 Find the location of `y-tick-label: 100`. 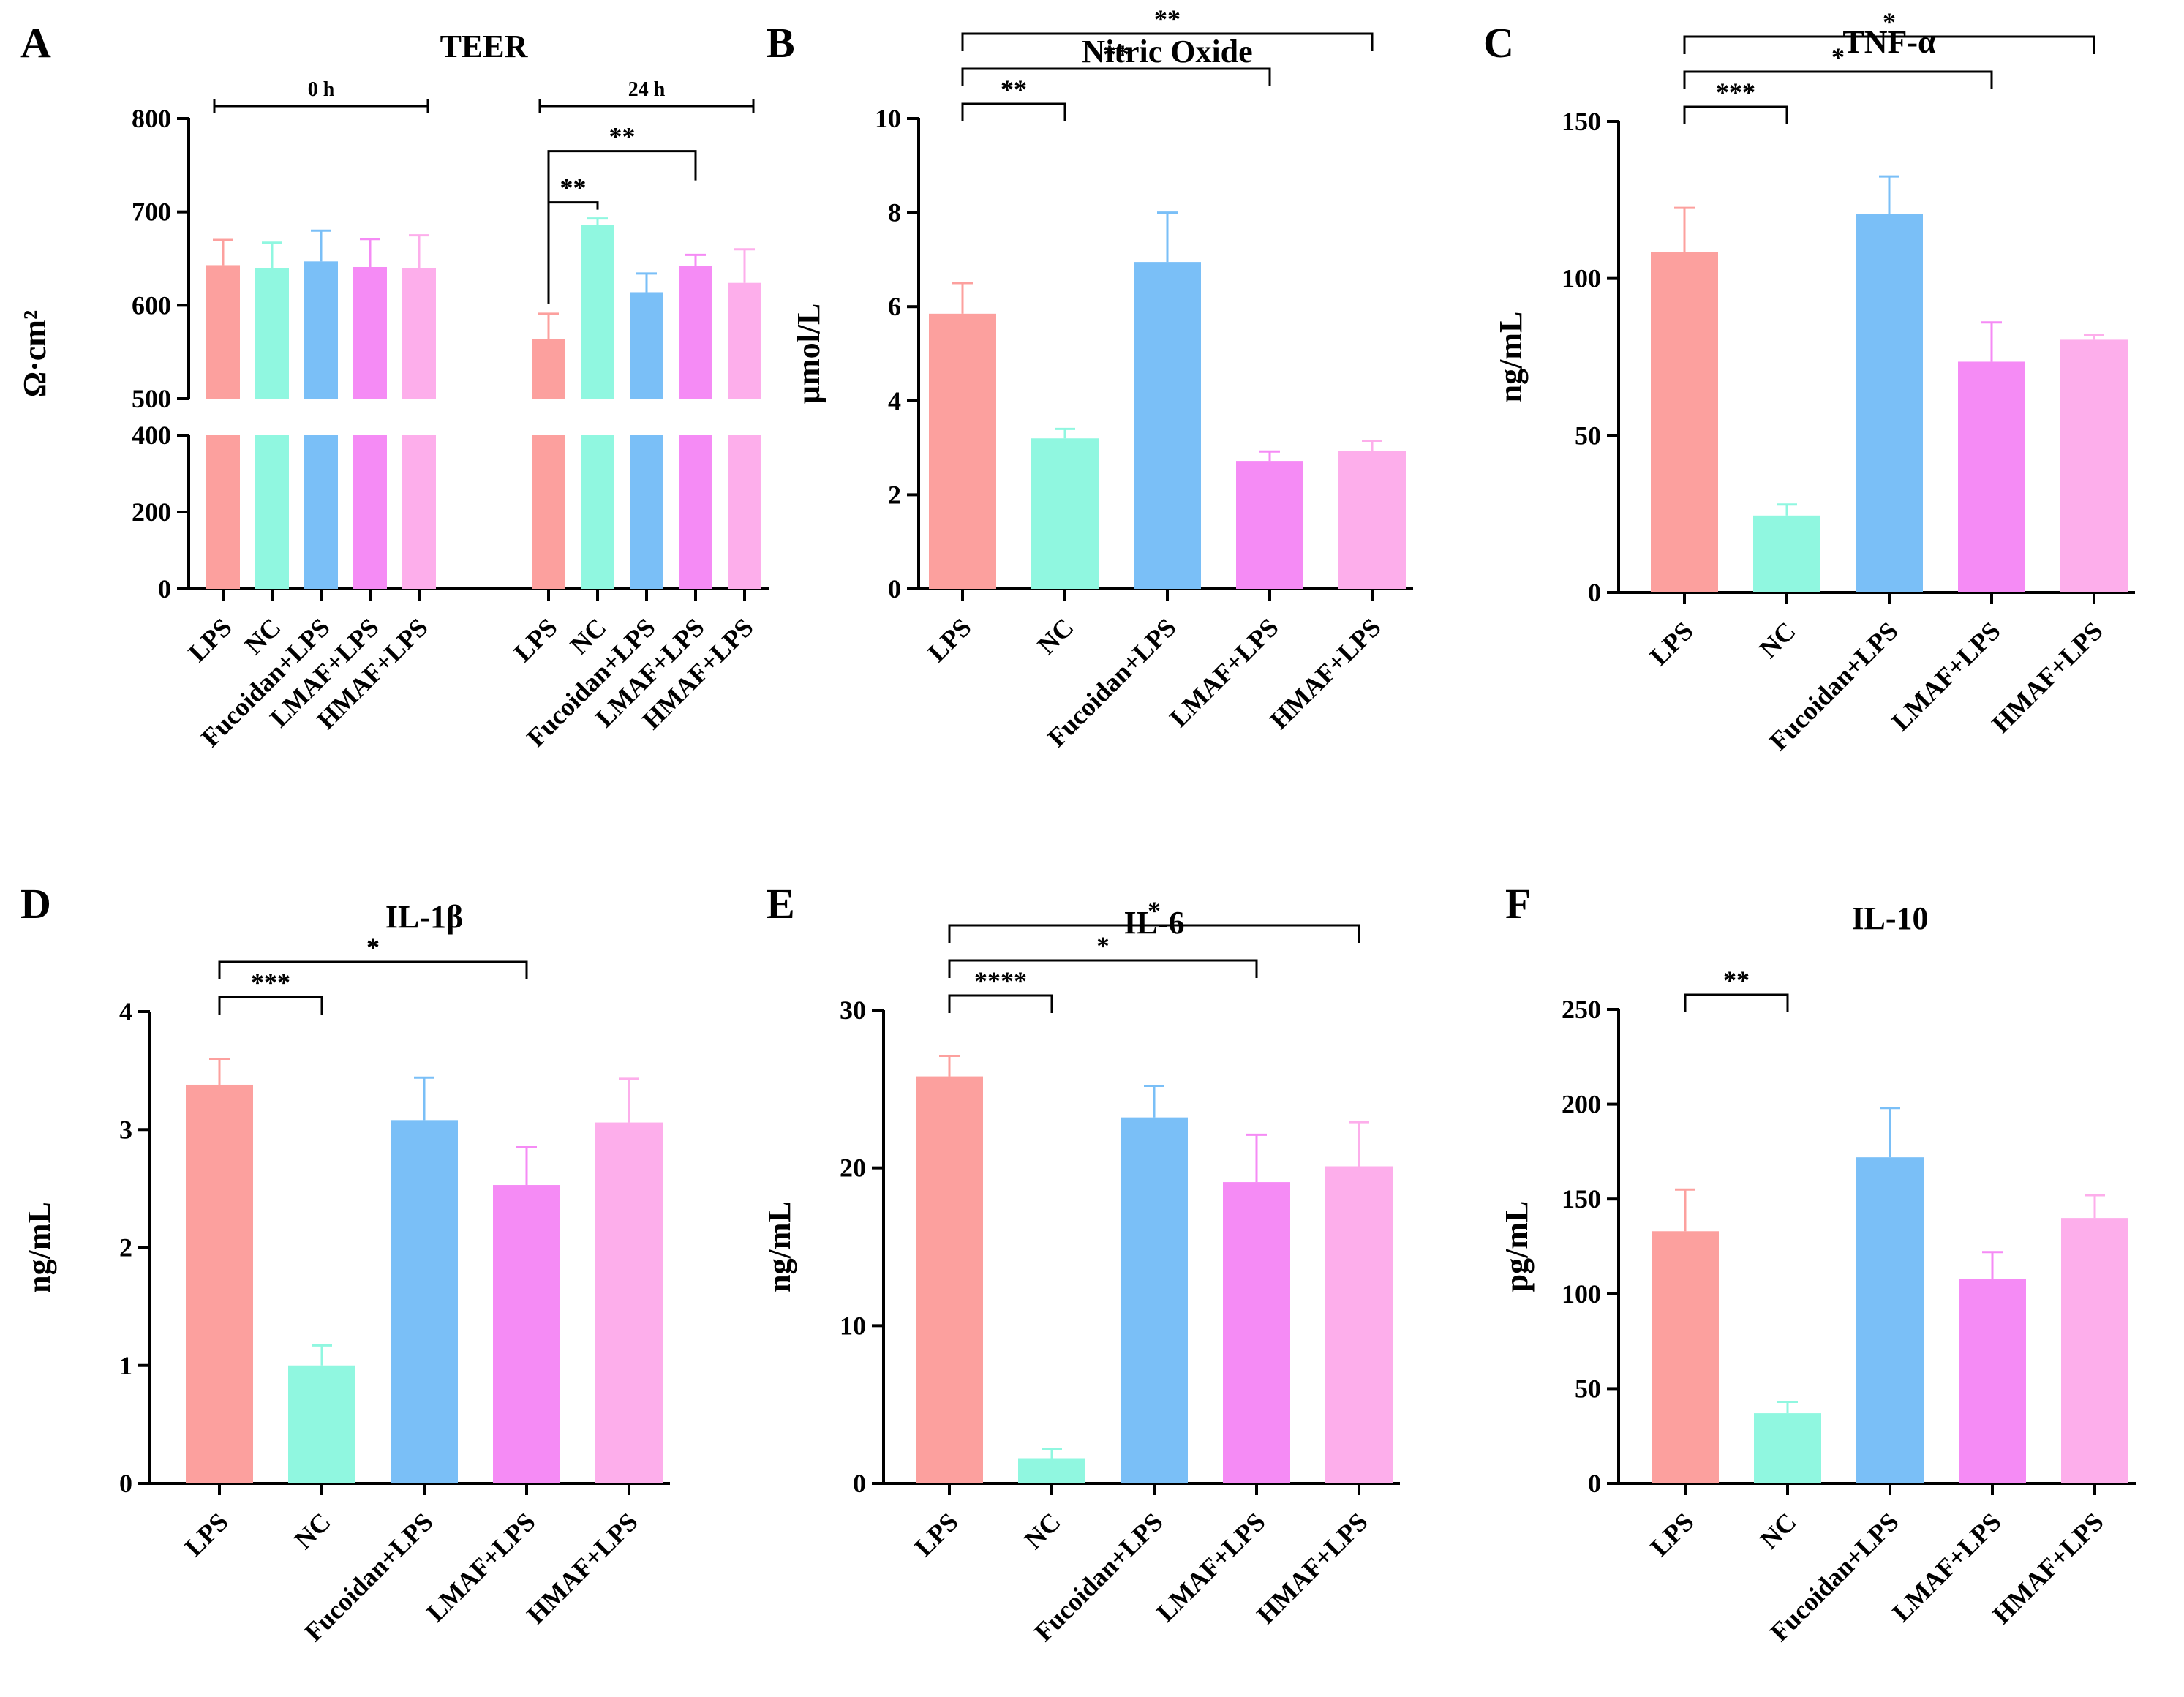

y-tick-label: 100 is located at coordinates (1581, 1294).